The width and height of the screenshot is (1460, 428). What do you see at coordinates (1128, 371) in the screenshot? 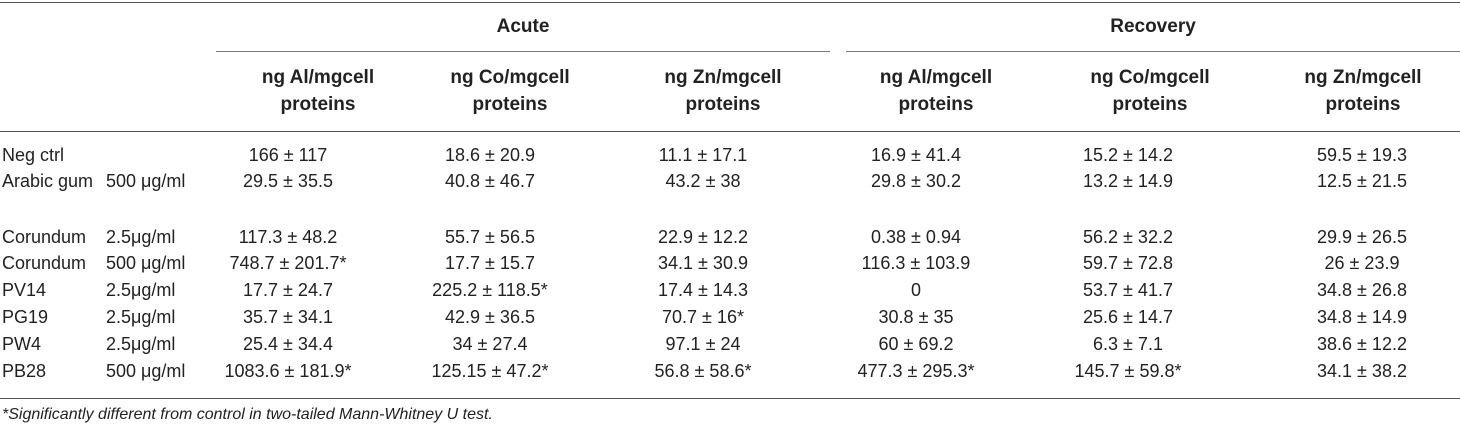
I see `cell-recovery-co: 145.7 ± 59.8*` at bounding box center [1128, 371].